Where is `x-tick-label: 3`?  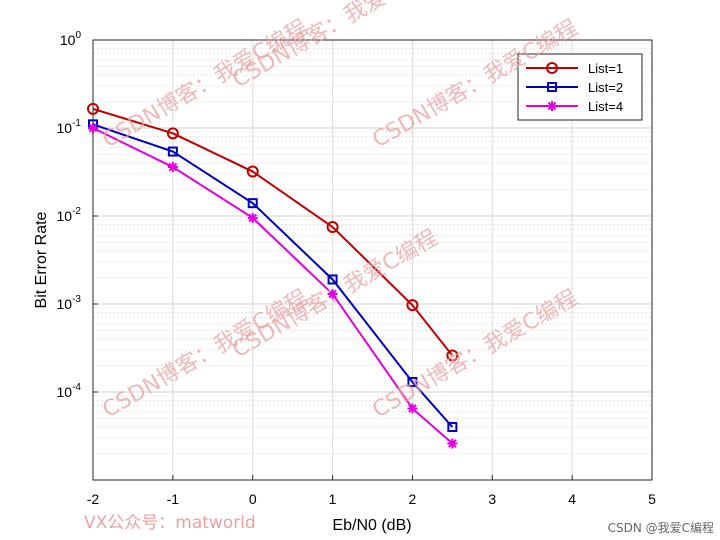 x-tick-label: 3 is located at coordinates (492, 499).